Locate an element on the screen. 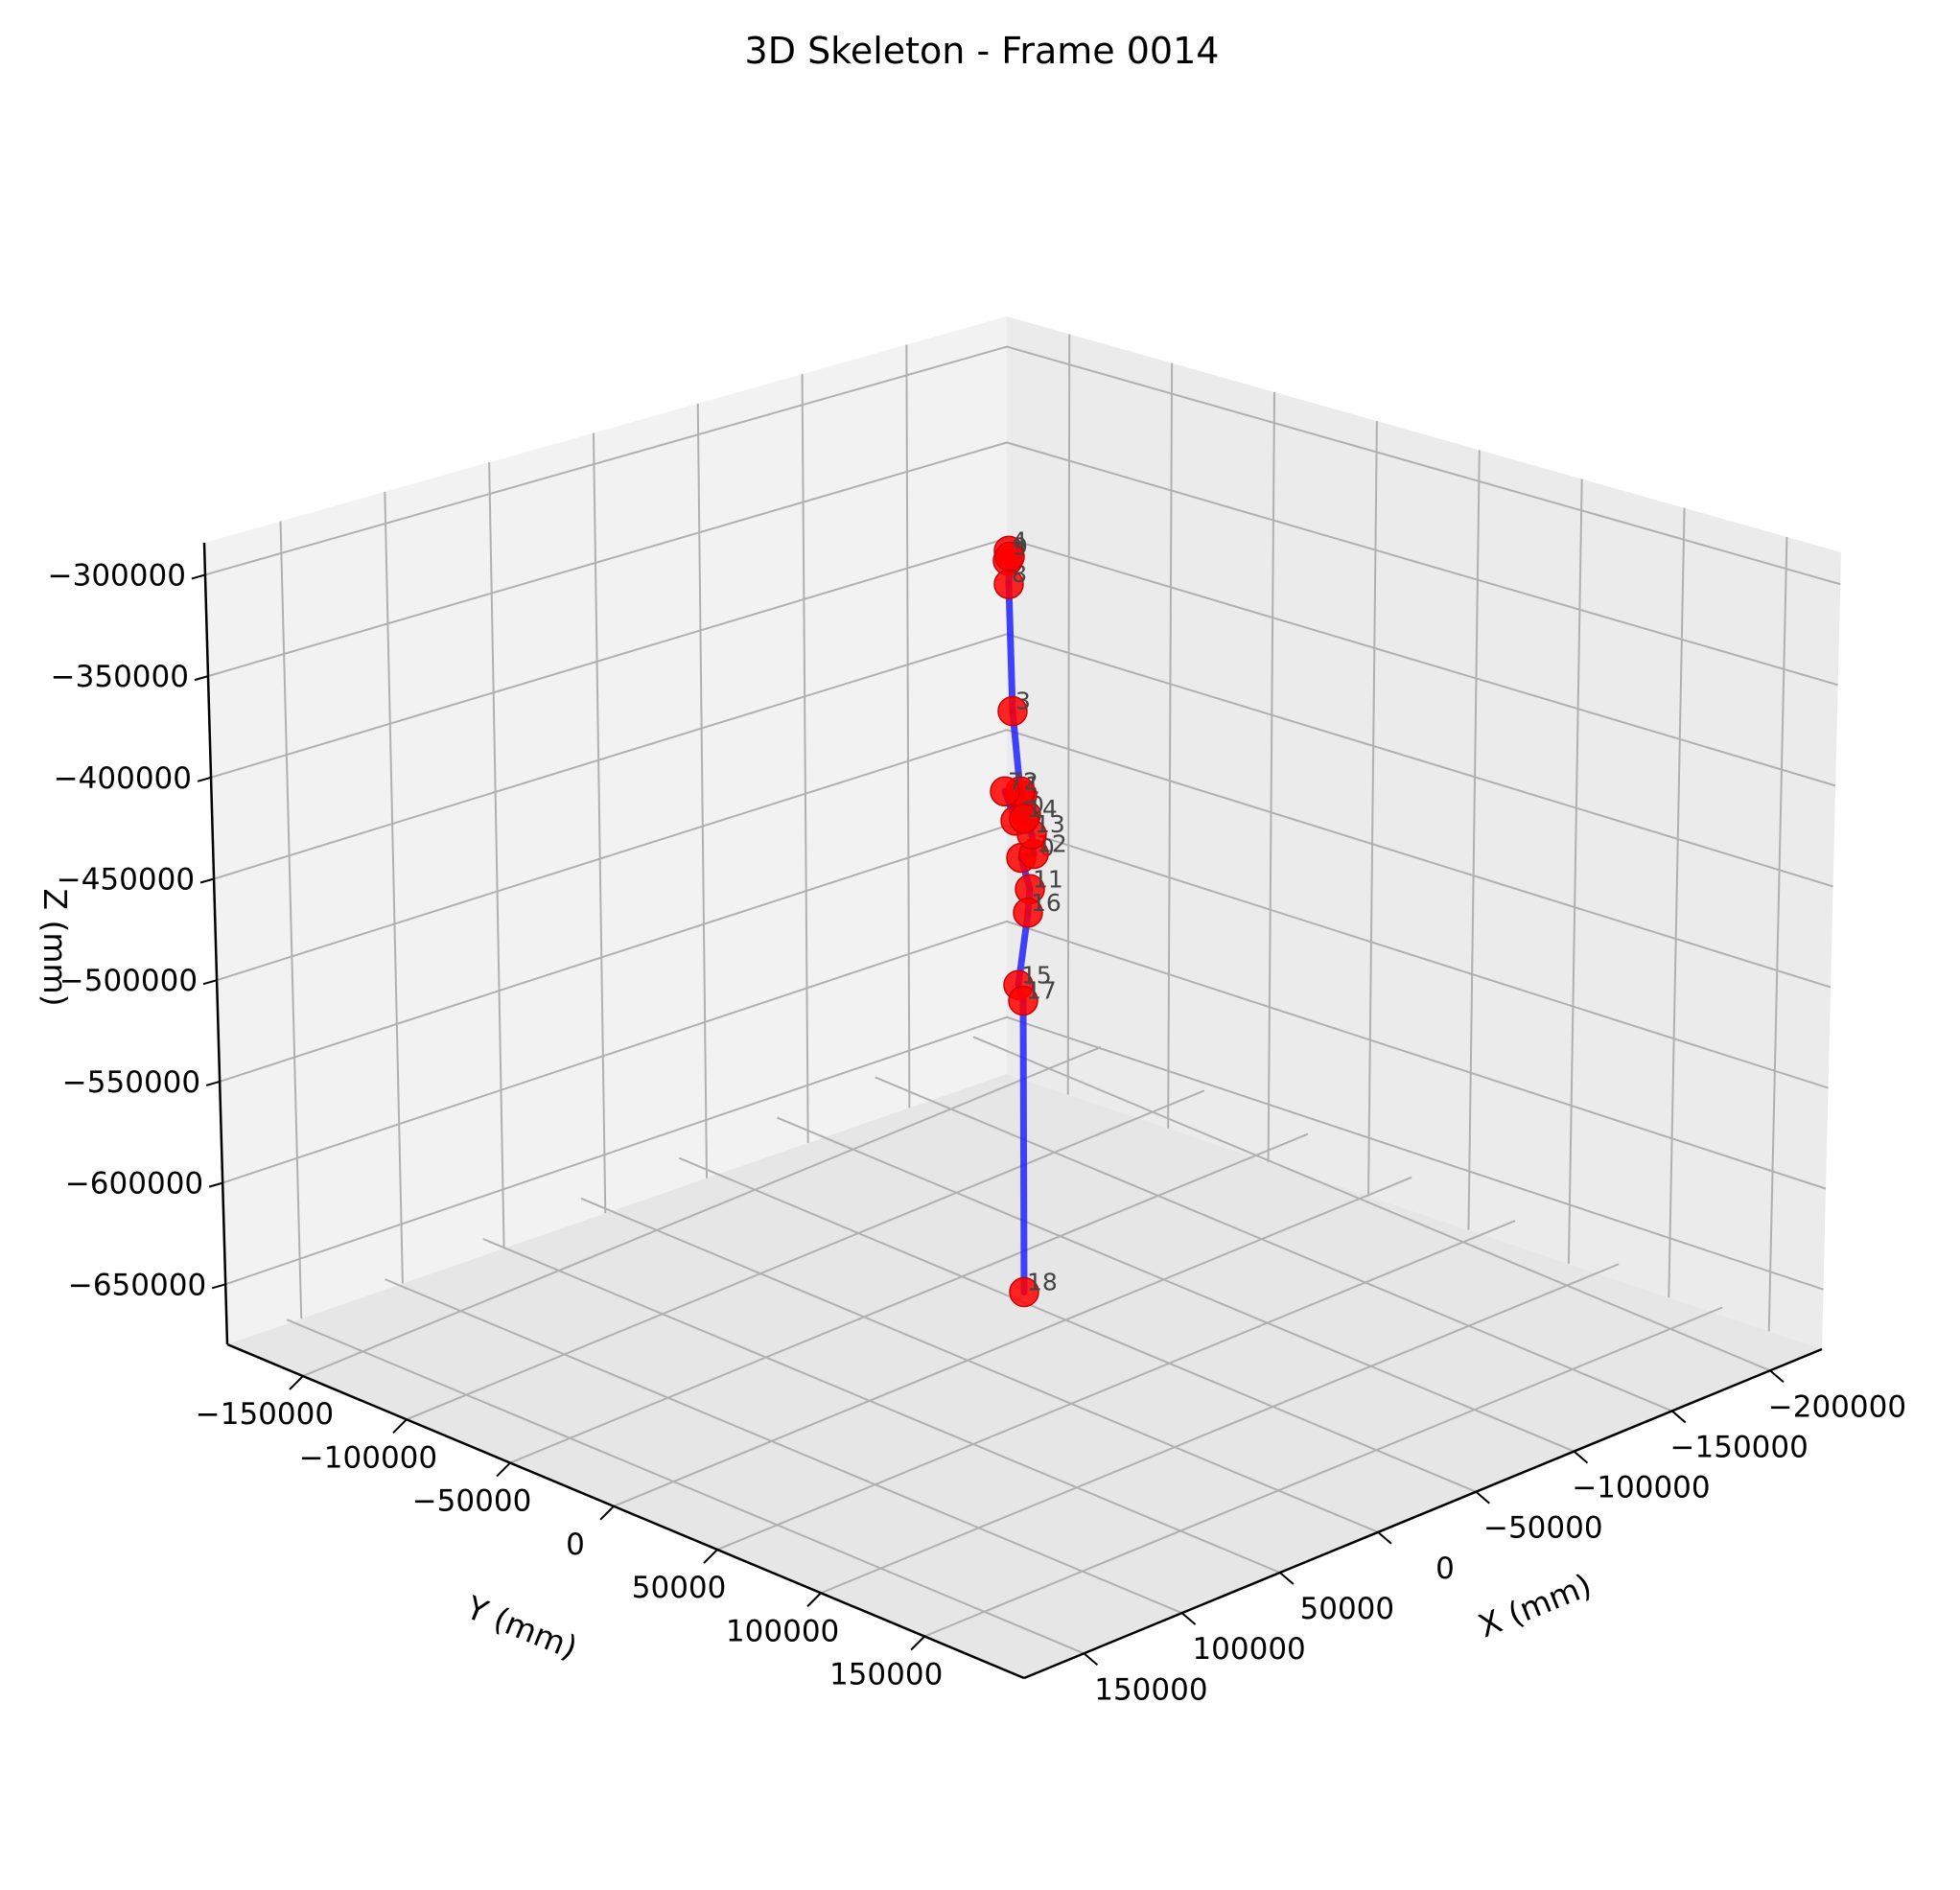 Image resolution: width=1960 pixels, height=1890 pixels. z-tick-label: −500000 is located at coordinates (128, 981).